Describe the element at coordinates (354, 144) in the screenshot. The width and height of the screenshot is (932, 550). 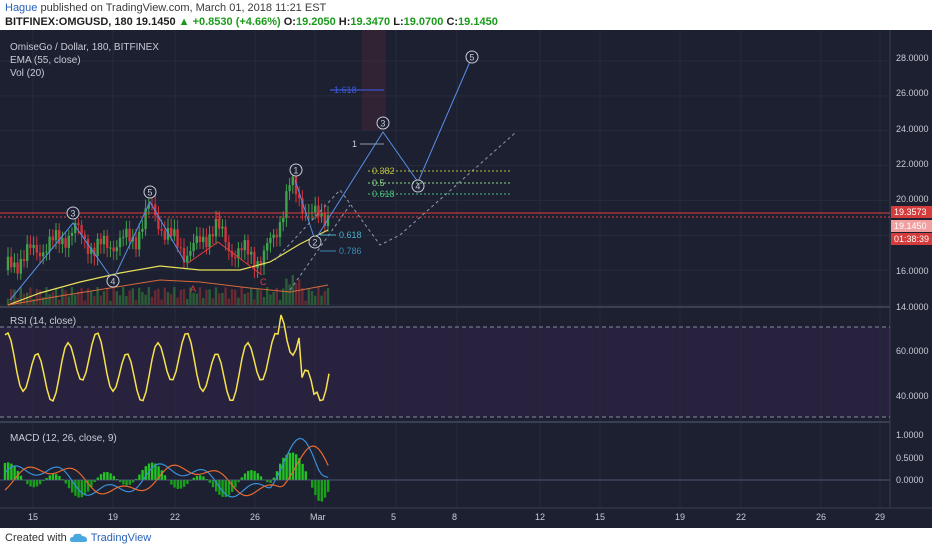
I see `fib-label: 1` at that location.